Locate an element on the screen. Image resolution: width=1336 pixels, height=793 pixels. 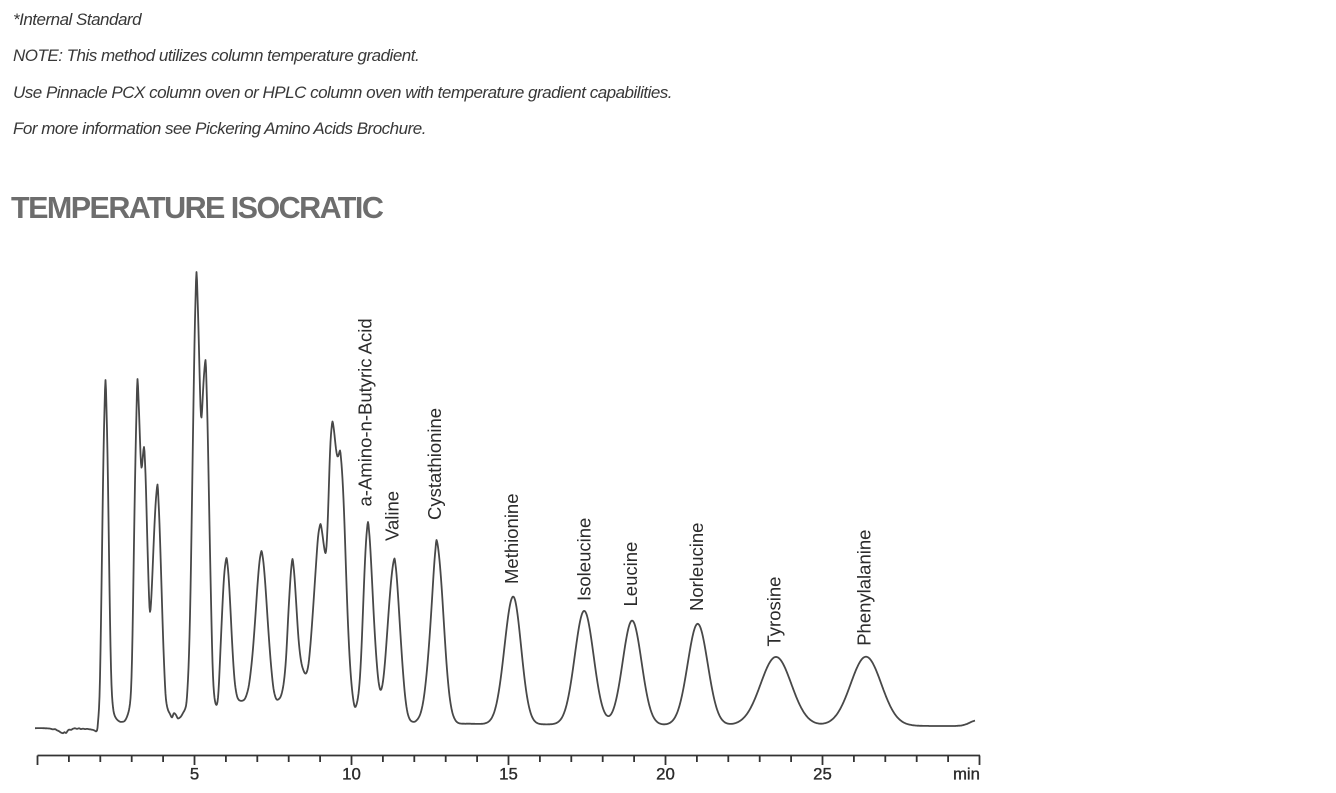
svg-text: 20 is located at coordinates (665, 774).